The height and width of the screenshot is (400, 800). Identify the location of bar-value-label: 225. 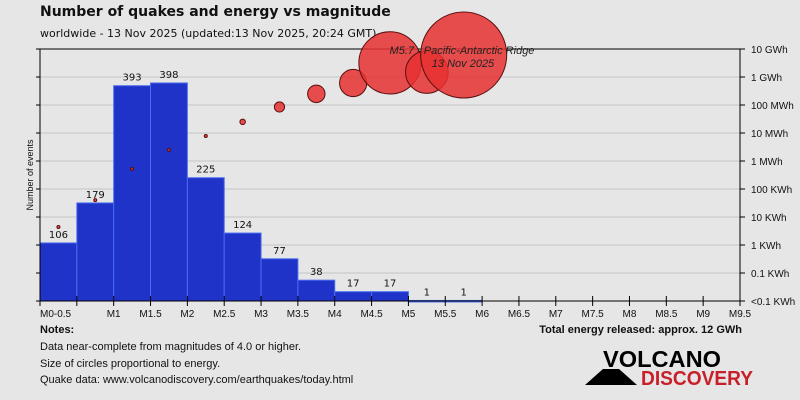
(205, 170).